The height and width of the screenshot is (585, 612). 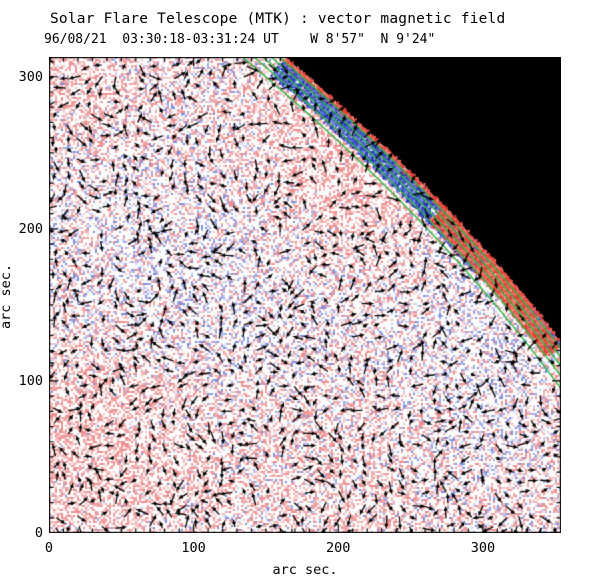 What do you see at coordinates (49, 548) in the screenshot?
I see `x-tick-label: 0` at bounding box center [49, 548].